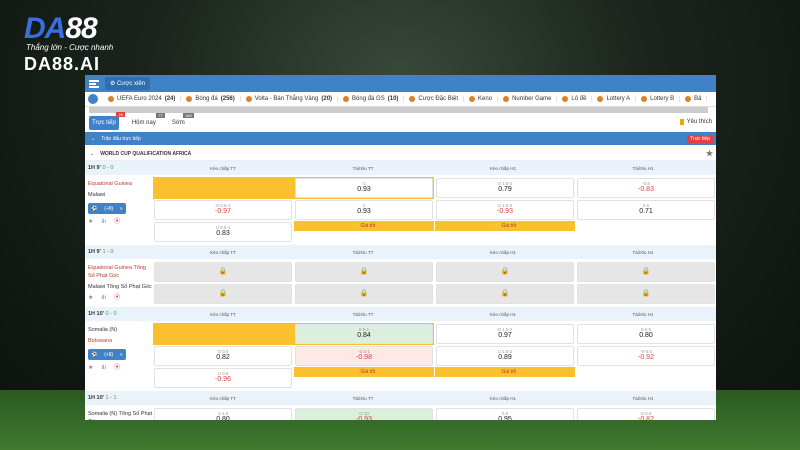 This screenshot has height=450, width=800. I want to click on handicap: O 1.5-2, so click(505, 183).